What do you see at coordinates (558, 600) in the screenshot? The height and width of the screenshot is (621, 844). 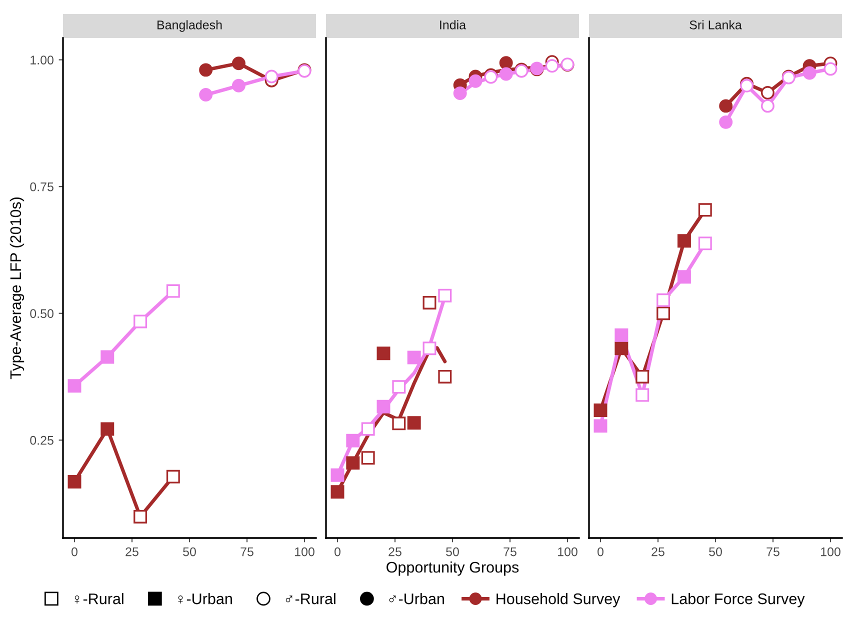 I see `legend-label: Household Survey` at bounding box center [558, 600].